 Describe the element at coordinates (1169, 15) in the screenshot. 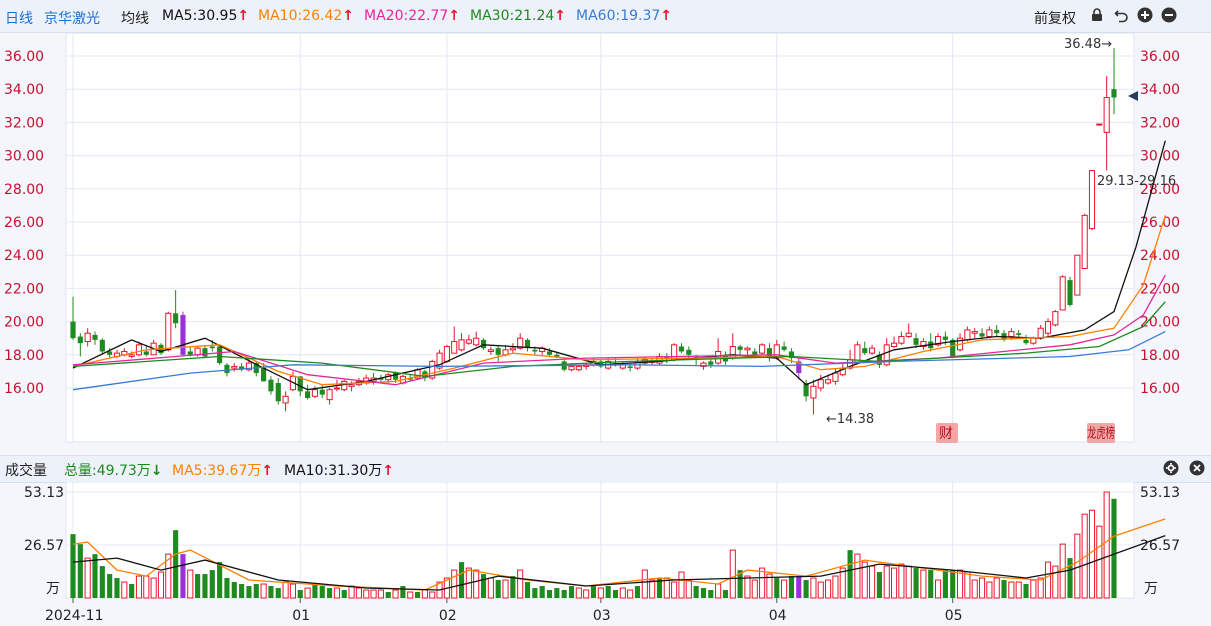

I see `zoom-out-icon` at that location.